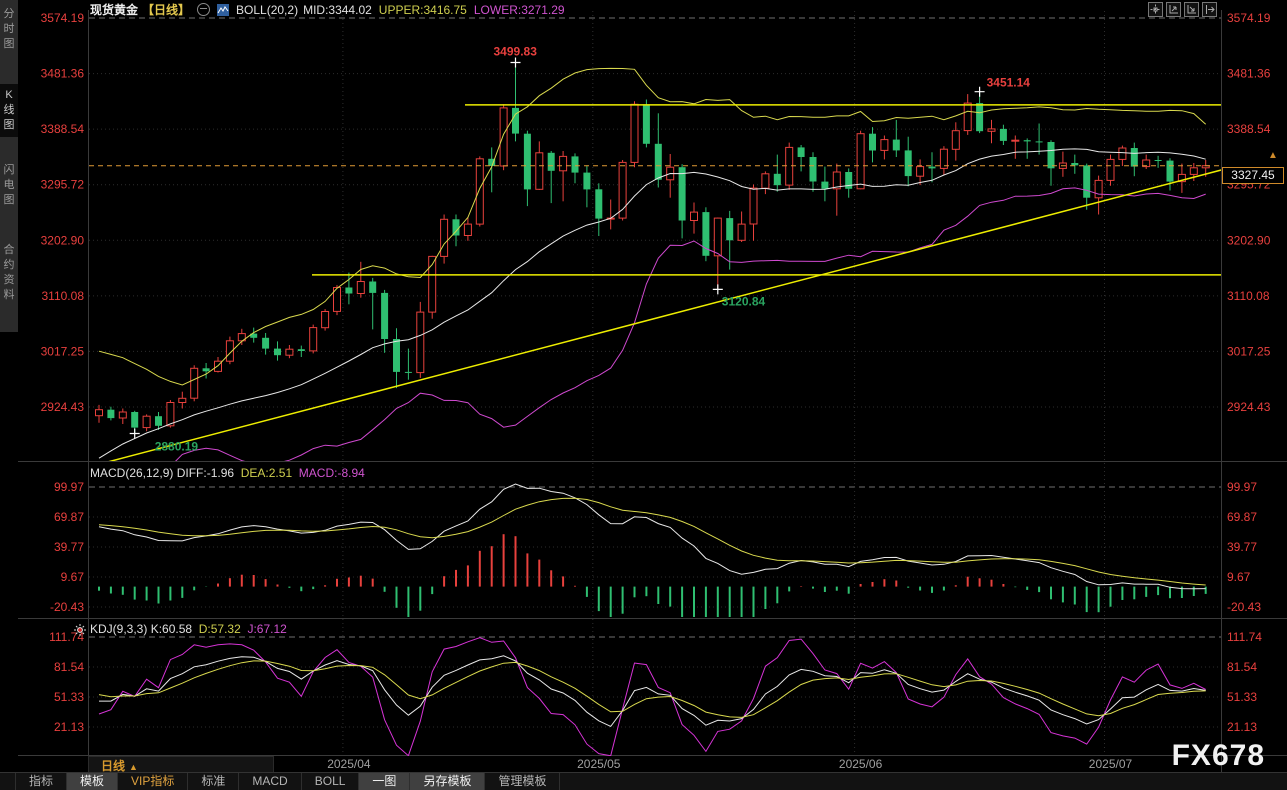  Describe the element at coordinates (9, 272) in the screenshot. I see `sidebar-item-contract-info: 合约资料` at that location.